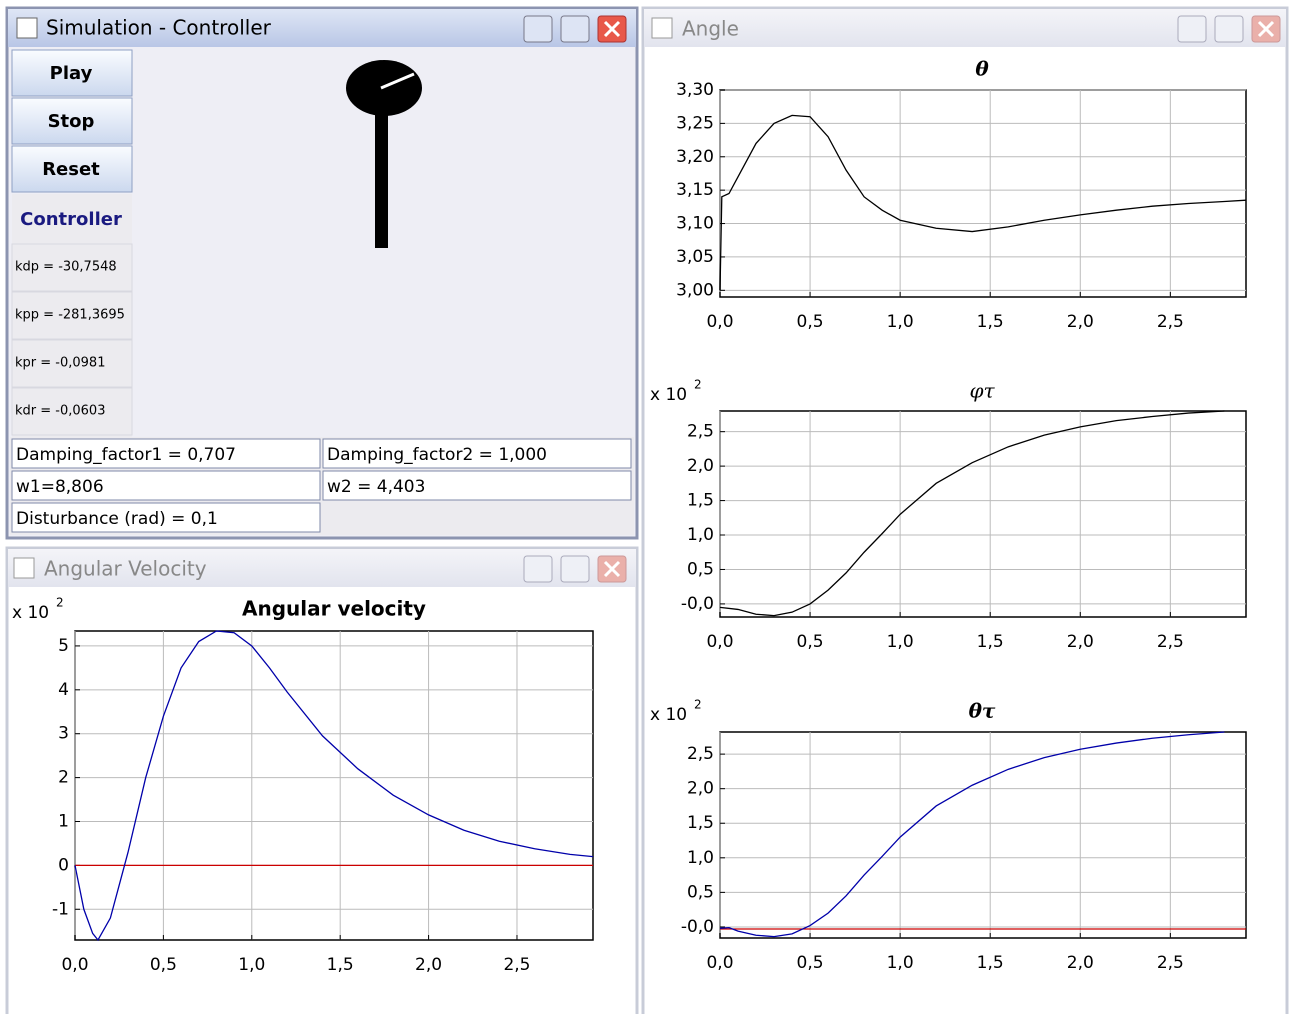 The width and height of the screenshot is (1289, 1014). I want to click on wheel-marker, so click(397, 81).